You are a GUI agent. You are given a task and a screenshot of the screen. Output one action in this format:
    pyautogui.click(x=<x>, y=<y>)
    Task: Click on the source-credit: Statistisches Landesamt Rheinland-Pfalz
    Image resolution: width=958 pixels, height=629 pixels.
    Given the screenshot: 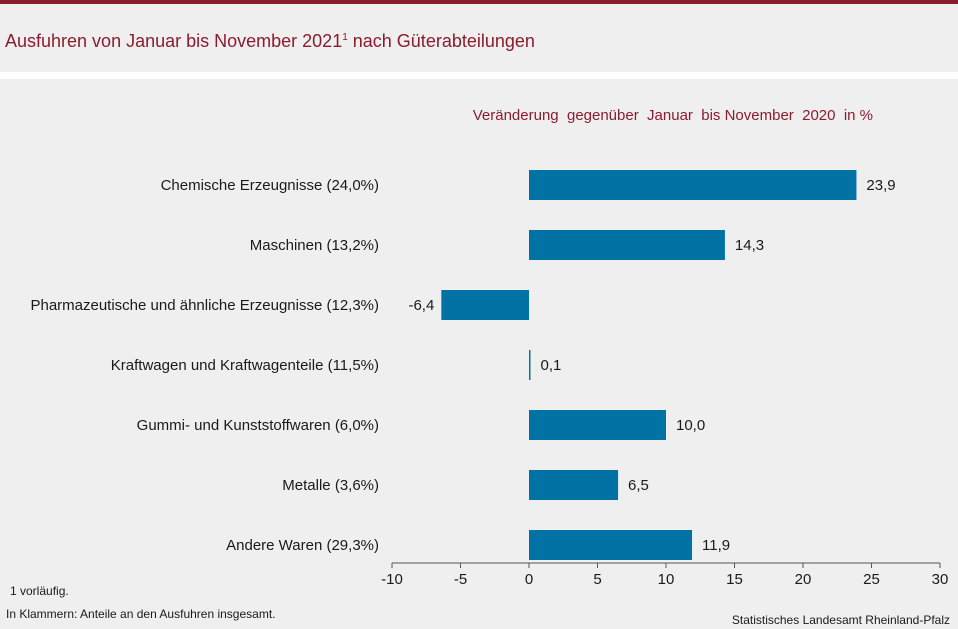 What is the action you would take?
    pyautogui.click(x=840, y=620)
    